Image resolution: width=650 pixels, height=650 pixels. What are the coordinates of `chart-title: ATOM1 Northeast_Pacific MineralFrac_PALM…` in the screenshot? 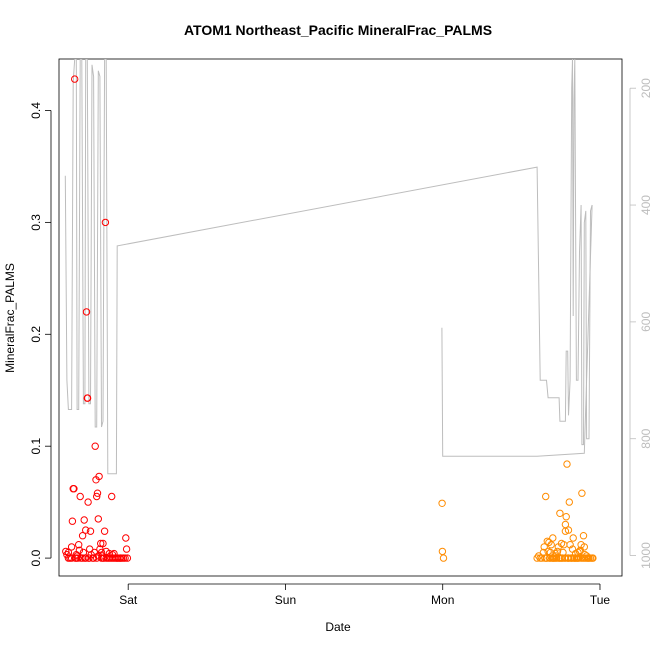 It's located at (338, 30).